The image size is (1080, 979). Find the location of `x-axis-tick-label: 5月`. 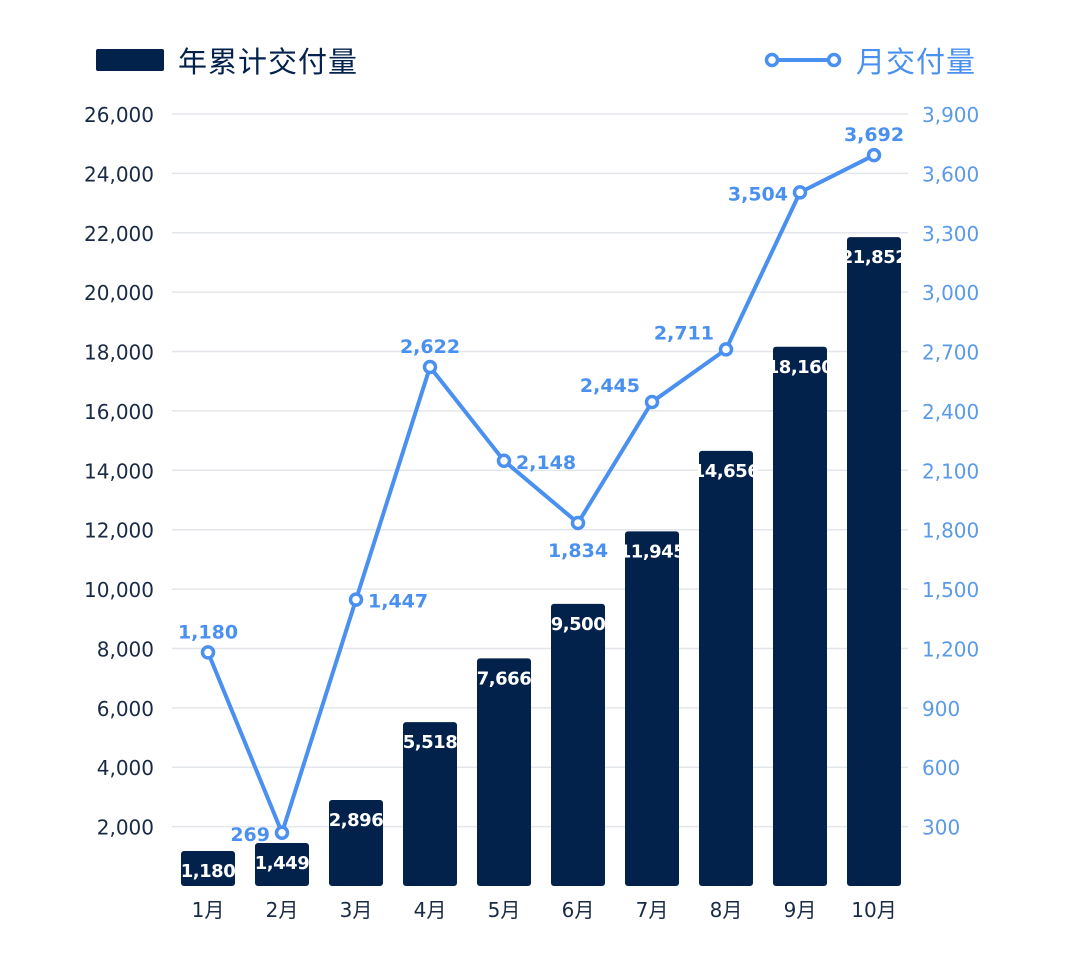

x-axis-tick-label: 5月 is located at coordinates (504, 910).